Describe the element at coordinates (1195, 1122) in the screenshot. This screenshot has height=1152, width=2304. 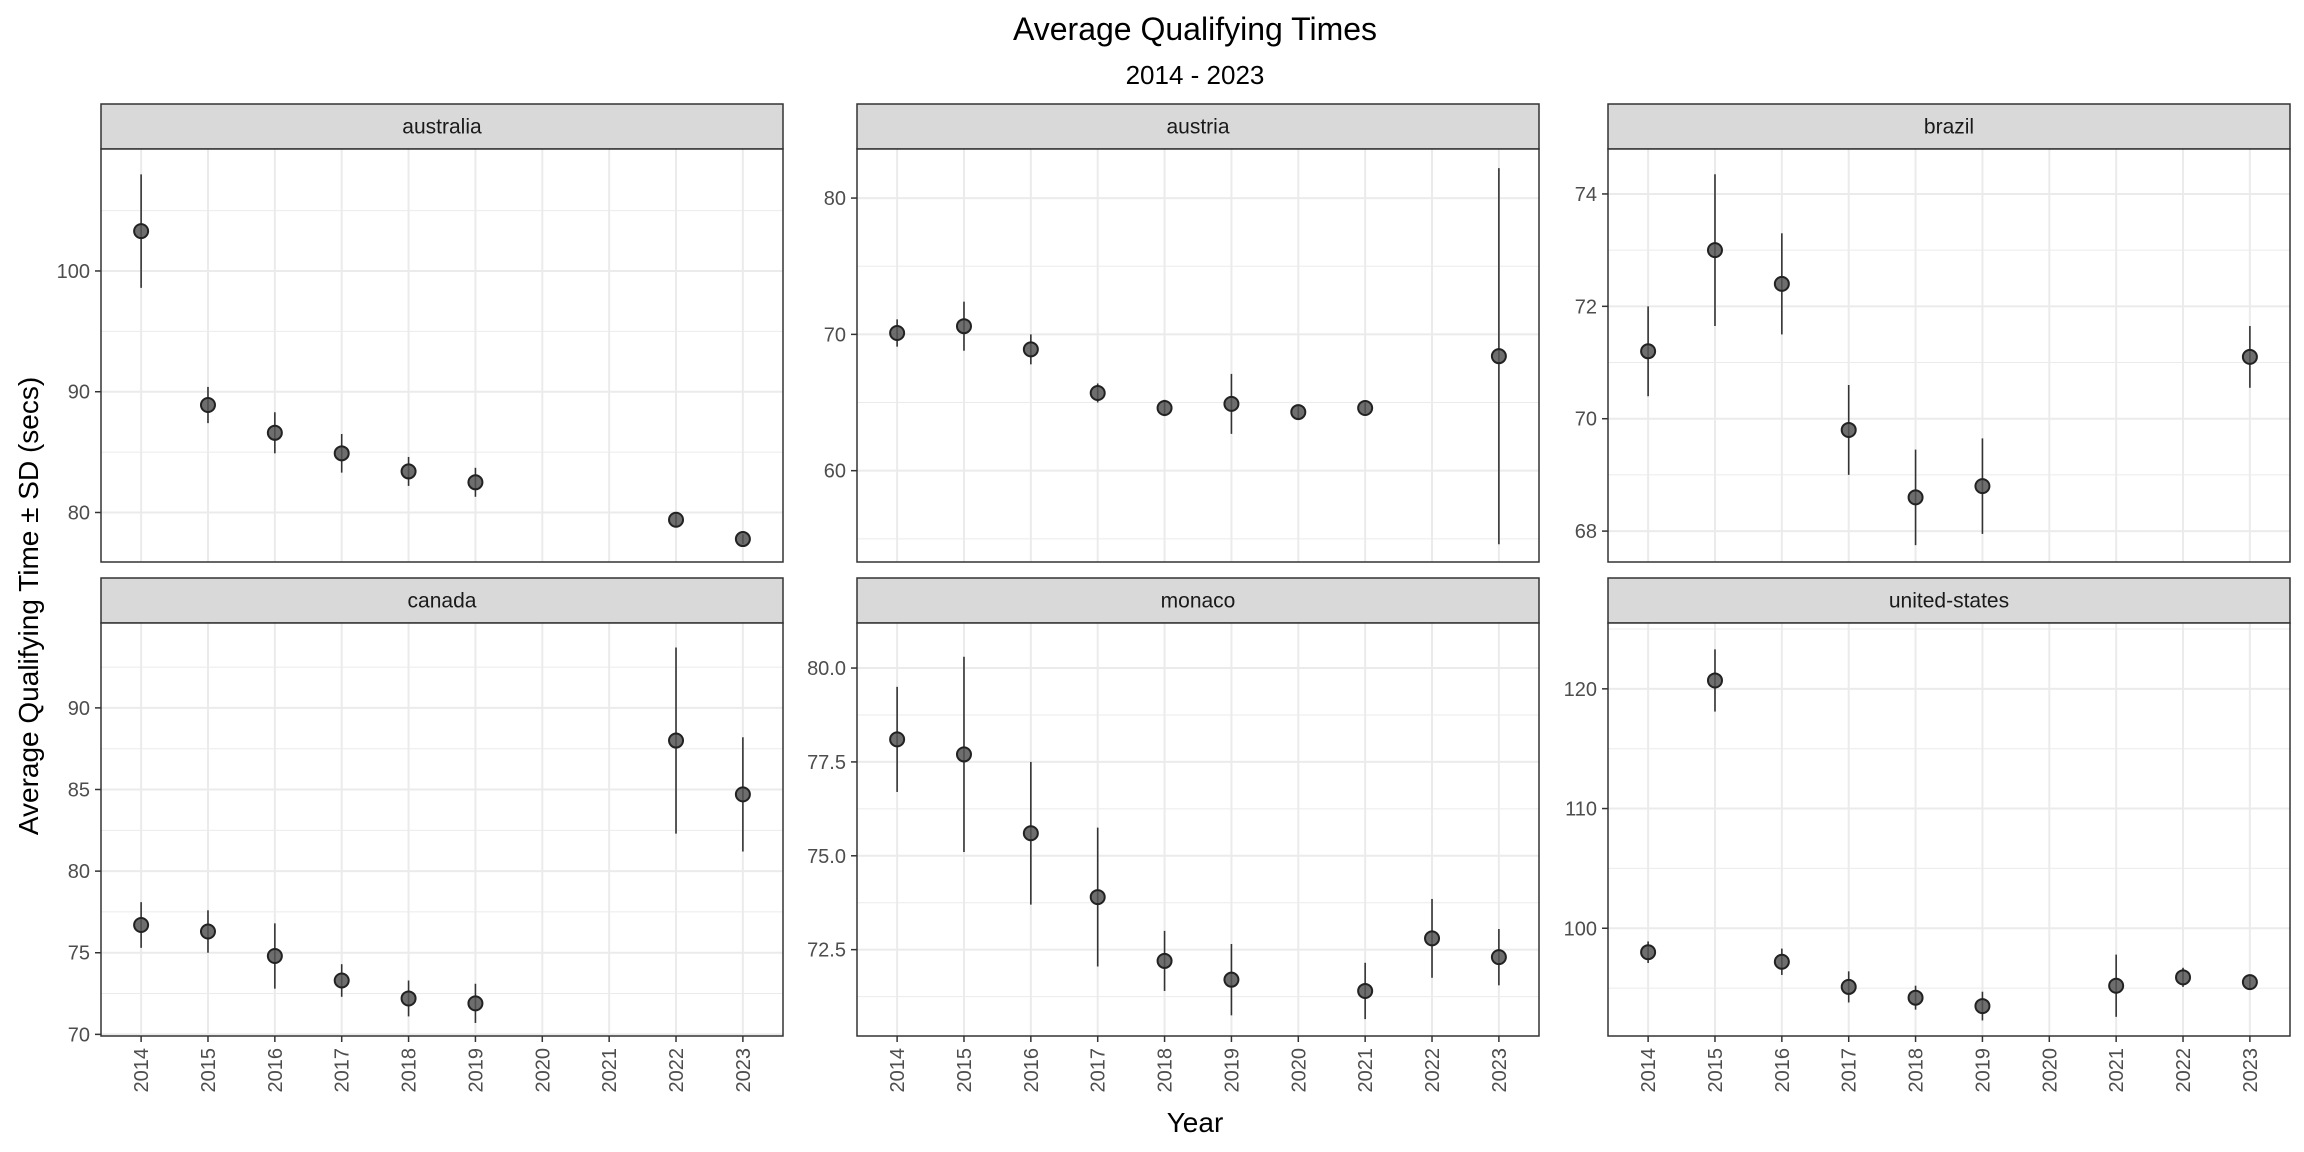
I see `x-axis-label: Year` at that location.